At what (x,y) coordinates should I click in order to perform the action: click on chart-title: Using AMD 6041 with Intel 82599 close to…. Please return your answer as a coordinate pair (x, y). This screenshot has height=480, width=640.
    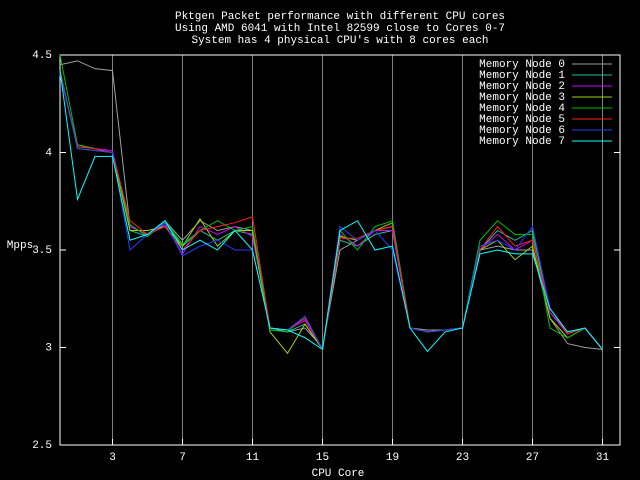
    Looking at the image, I should click on (340, 29).